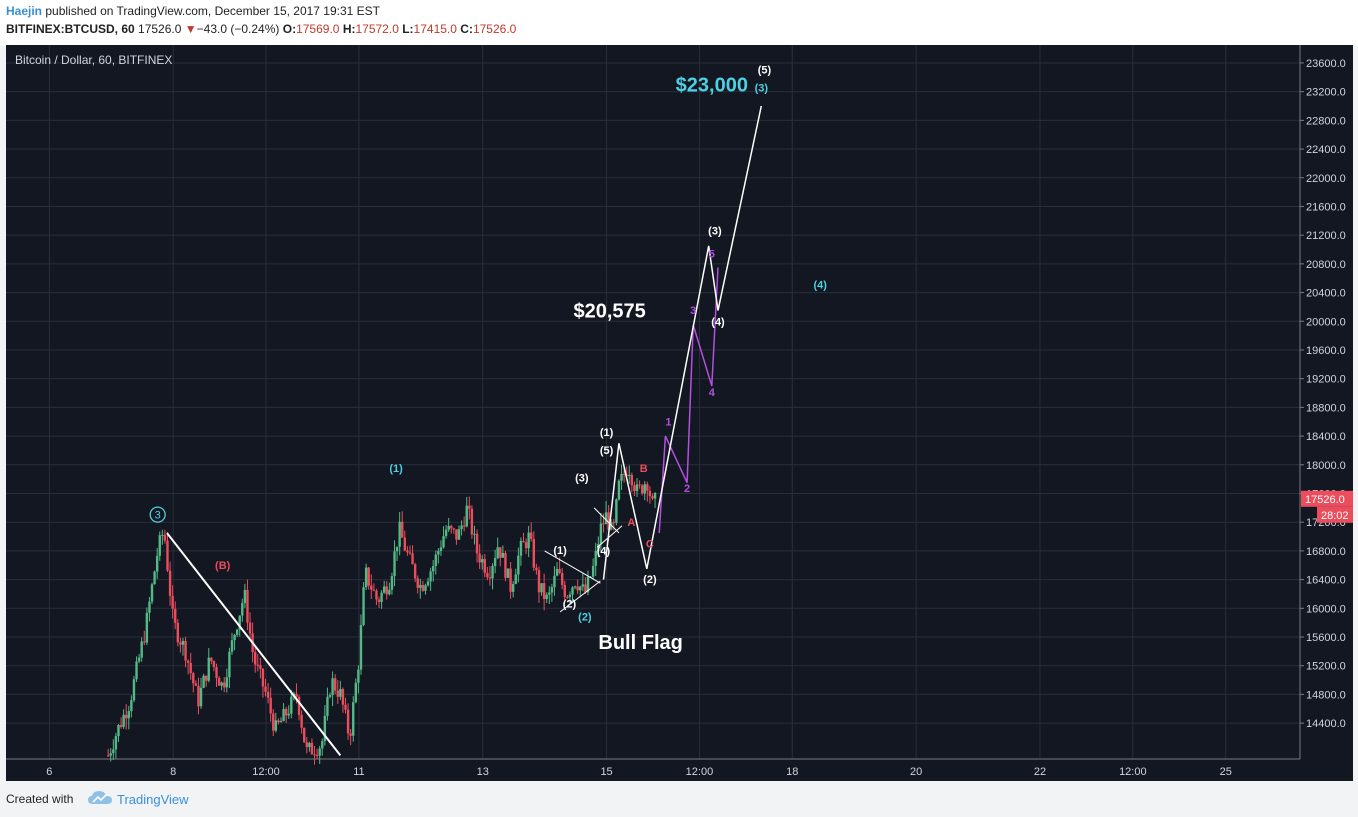  Describe the element at coordinates (916, 772) in the screenshot. I see `time-tick-label: 20` at that location.